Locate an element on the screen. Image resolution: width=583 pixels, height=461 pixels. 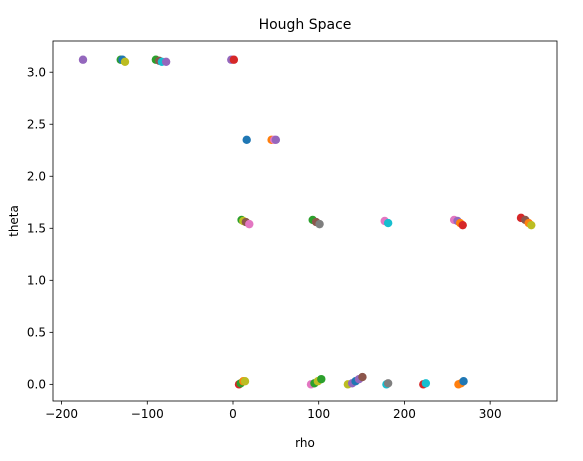
x-tick-label: 300 is located at coordinates (490, 414).